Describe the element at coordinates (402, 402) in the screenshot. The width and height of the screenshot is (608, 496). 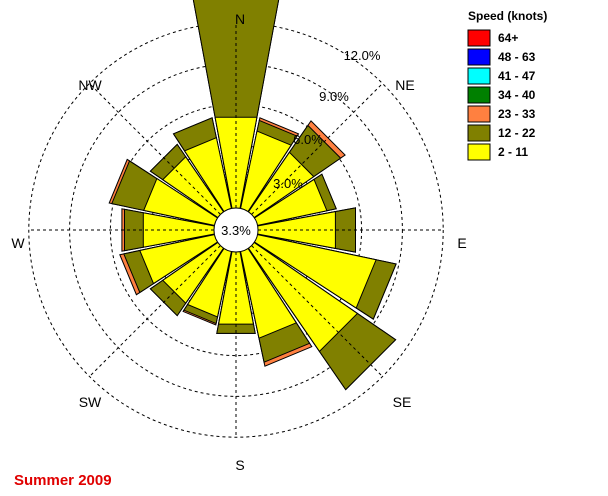
I see `direction-label-SE: SE` at that location.